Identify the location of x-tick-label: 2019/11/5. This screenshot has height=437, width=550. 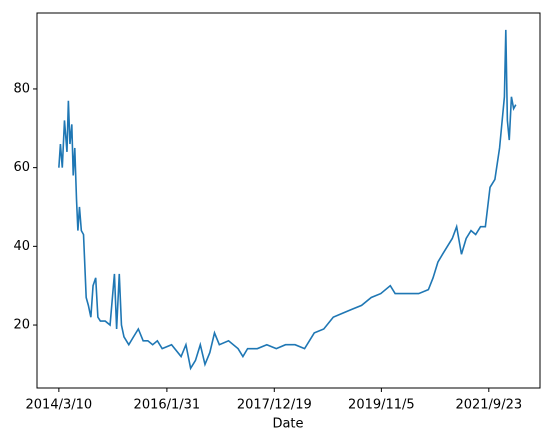
(381, 405).